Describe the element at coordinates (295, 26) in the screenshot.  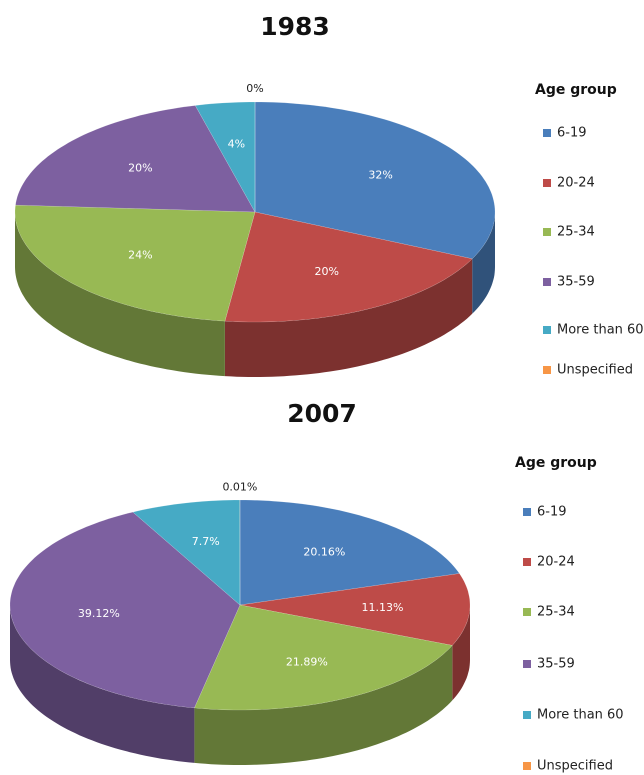
I see `chart-title: 1983` at that location.